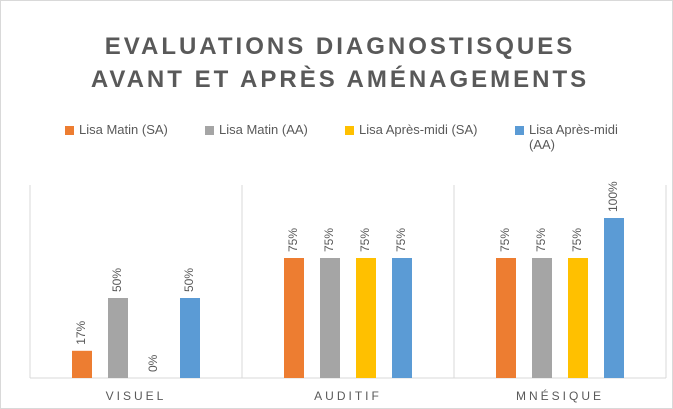  What do you see at coordinates (263, 129) in the screenshot?
I see `legend-label: Lisa Matin (AA)` at bounding box center [263, 129].